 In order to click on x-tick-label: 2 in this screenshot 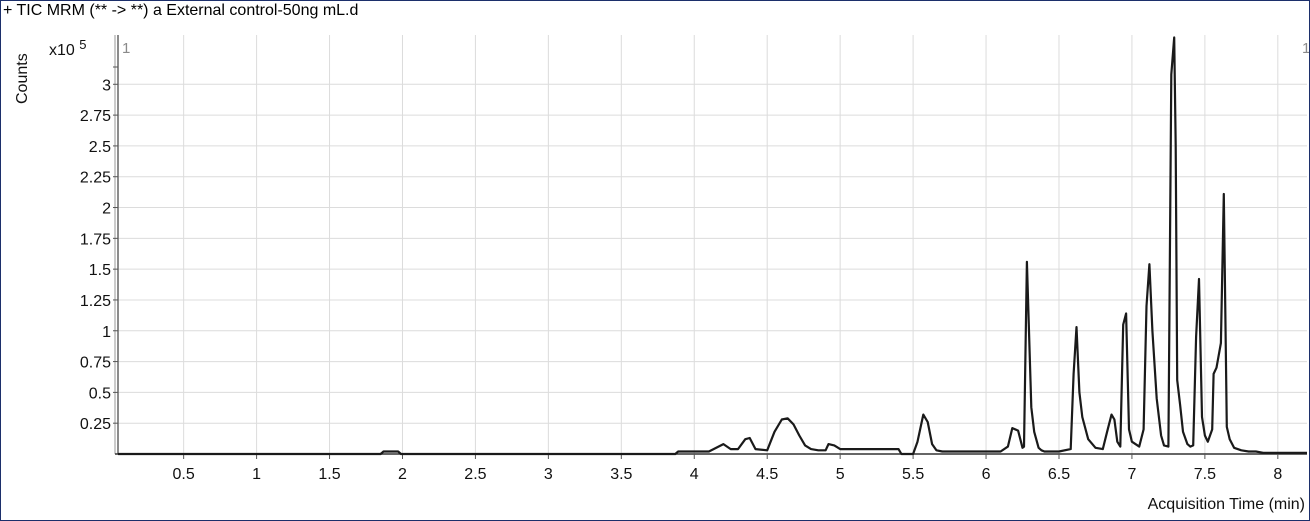, I will do `click(402, 474)`.